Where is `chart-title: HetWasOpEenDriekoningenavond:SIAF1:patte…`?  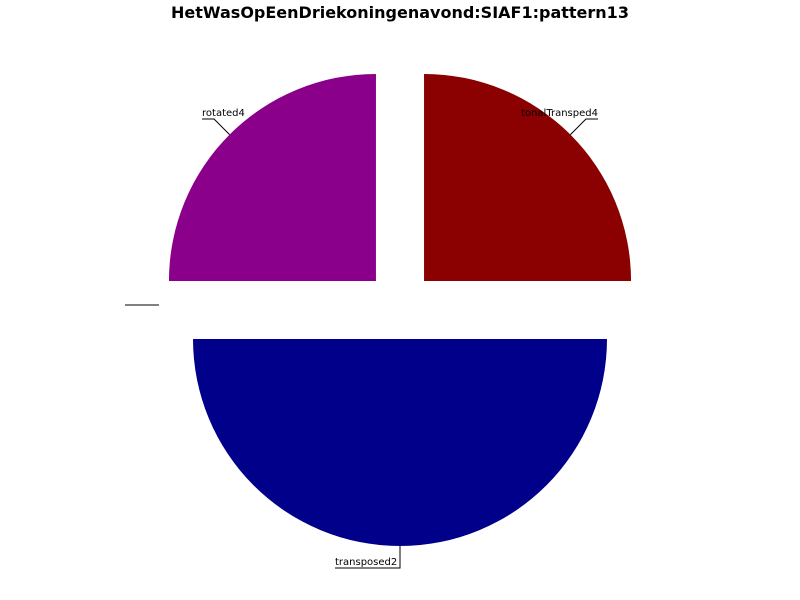
chart-title: HetWasOpEenDriekoningenavond:SIAF1:patte… is located at coordinates (400, 12).